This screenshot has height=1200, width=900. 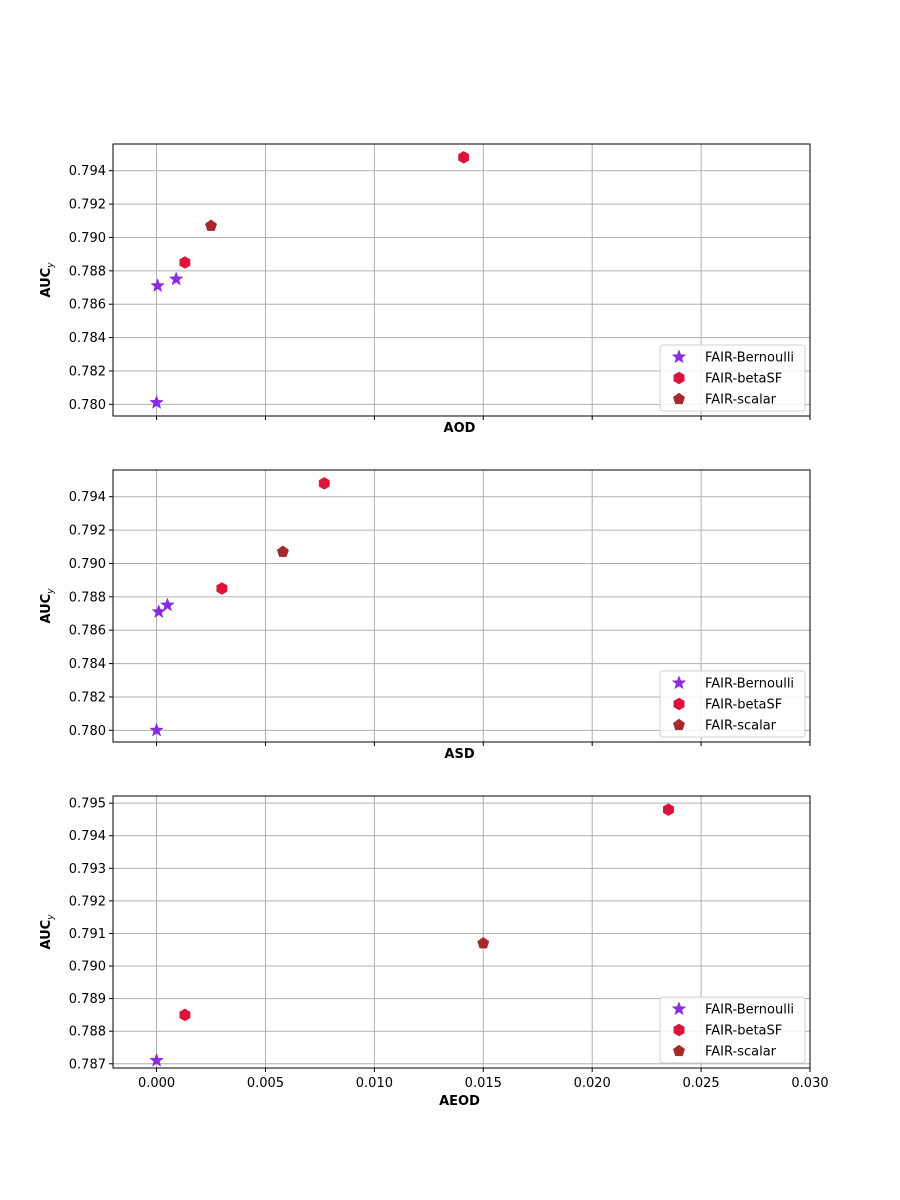 I want to click on x-axis-label: ASD, so click(x=459, y=754).